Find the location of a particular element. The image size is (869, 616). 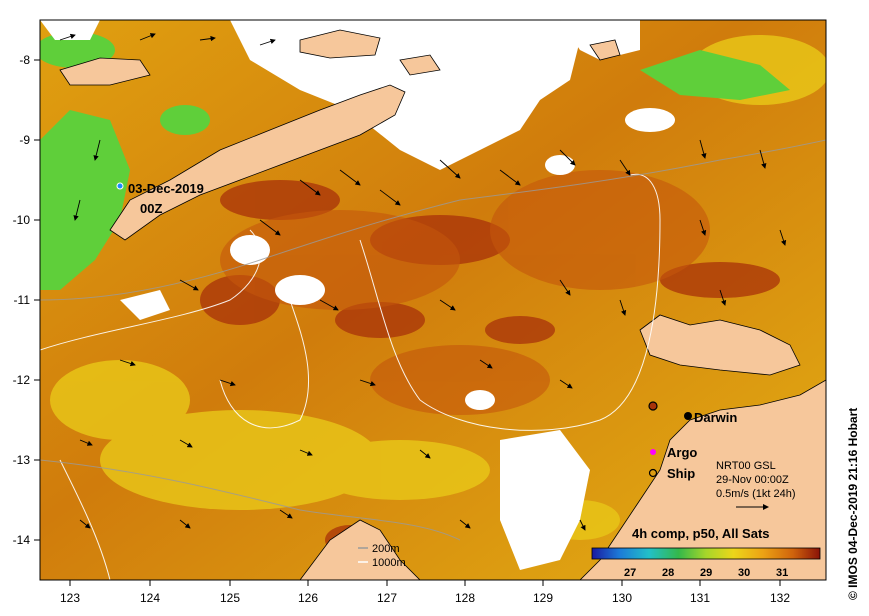

lat-label: -8 is located at coordinates (24, 60).